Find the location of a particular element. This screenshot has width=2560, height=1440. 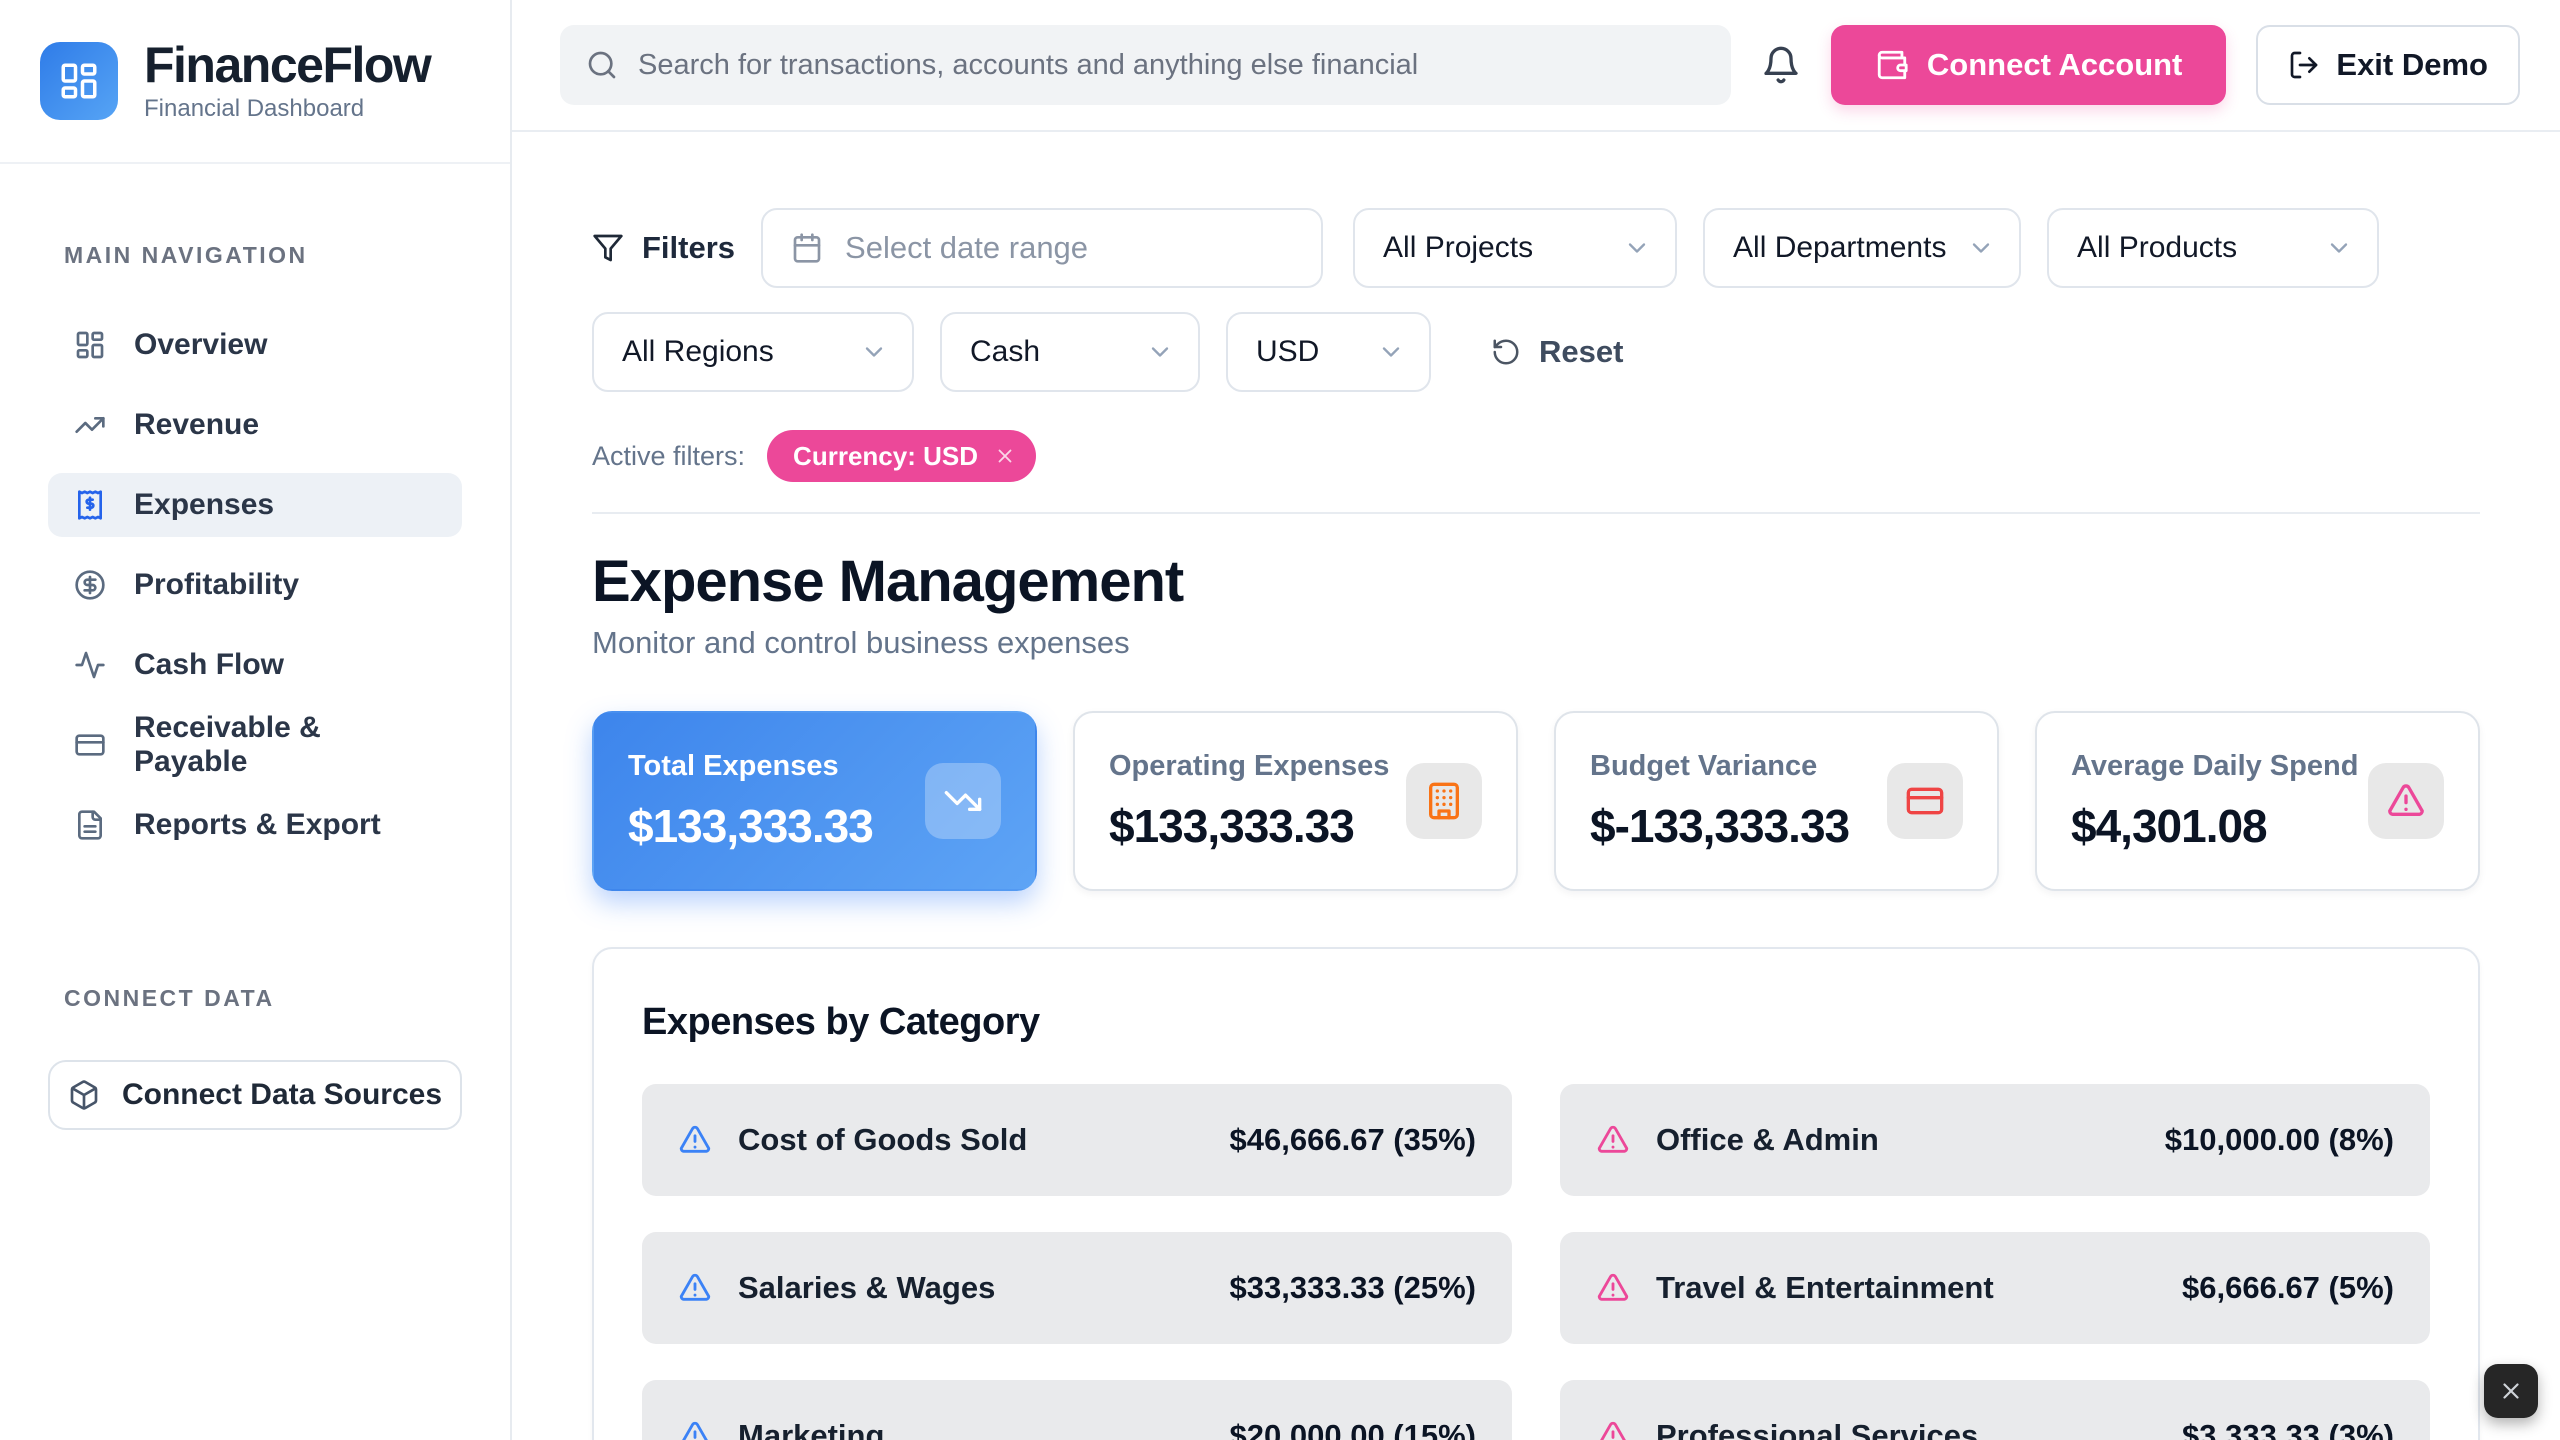

stat-label: Total Expenses is located at coordinates (733, 765).